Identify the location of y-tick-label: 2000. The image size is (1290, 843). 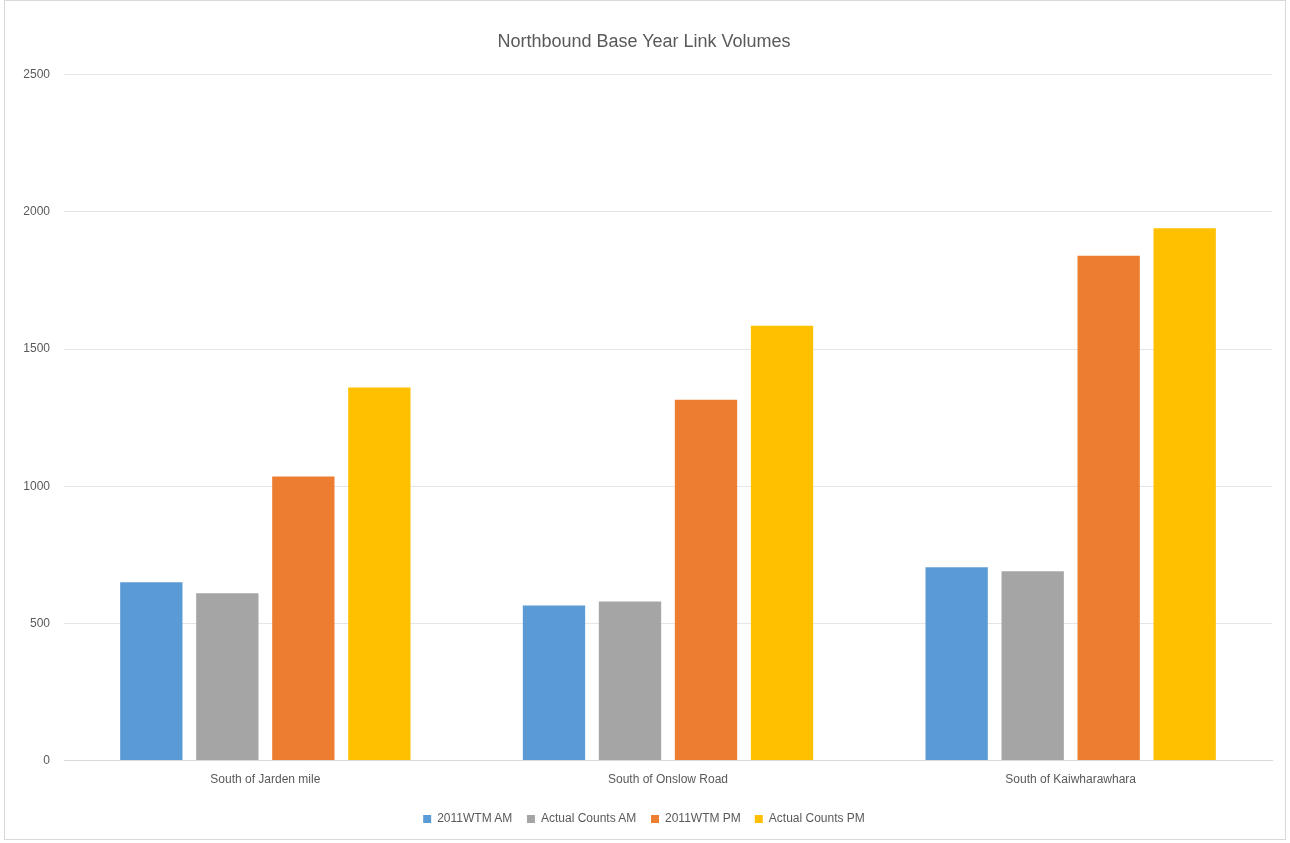
(37, 211).